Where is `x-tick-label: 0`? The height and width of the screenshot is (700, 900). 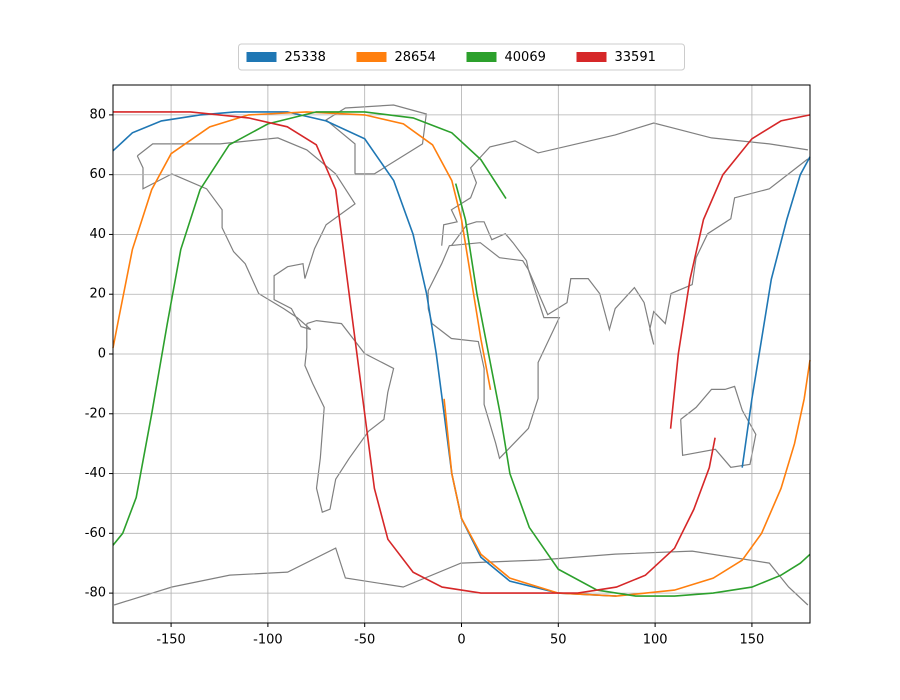 x-tick-label: 0 is located at coordinates (461, 640).